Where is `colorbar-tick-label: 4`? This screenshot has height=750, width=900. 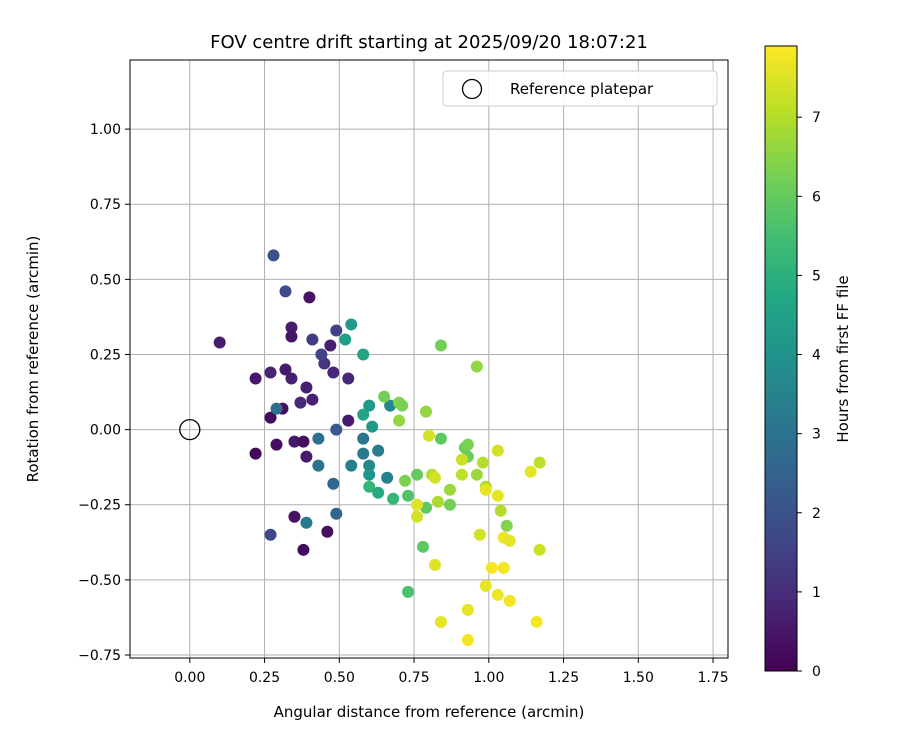
colorbar-tick-label: 4 is located at coordinates (816, 356).